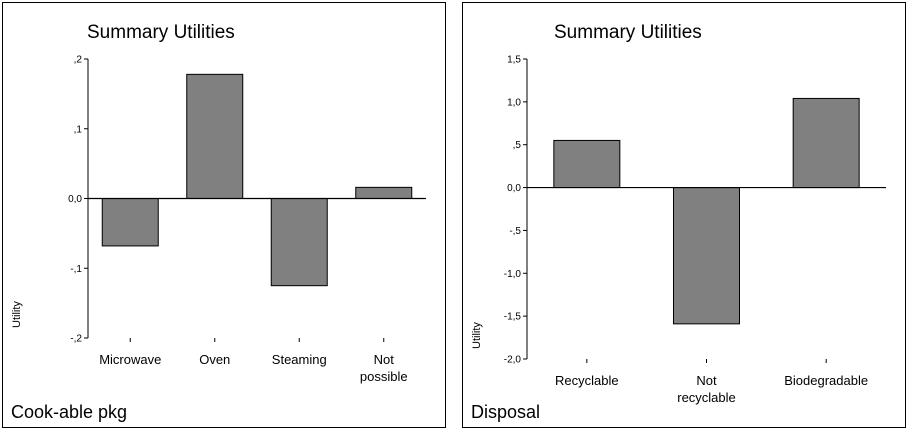 The width and height of the screenshot is (908, 432). Describe the element at coordinates (76, 269) in the screenshot. I see `y-tick-label: -,1` at that location.